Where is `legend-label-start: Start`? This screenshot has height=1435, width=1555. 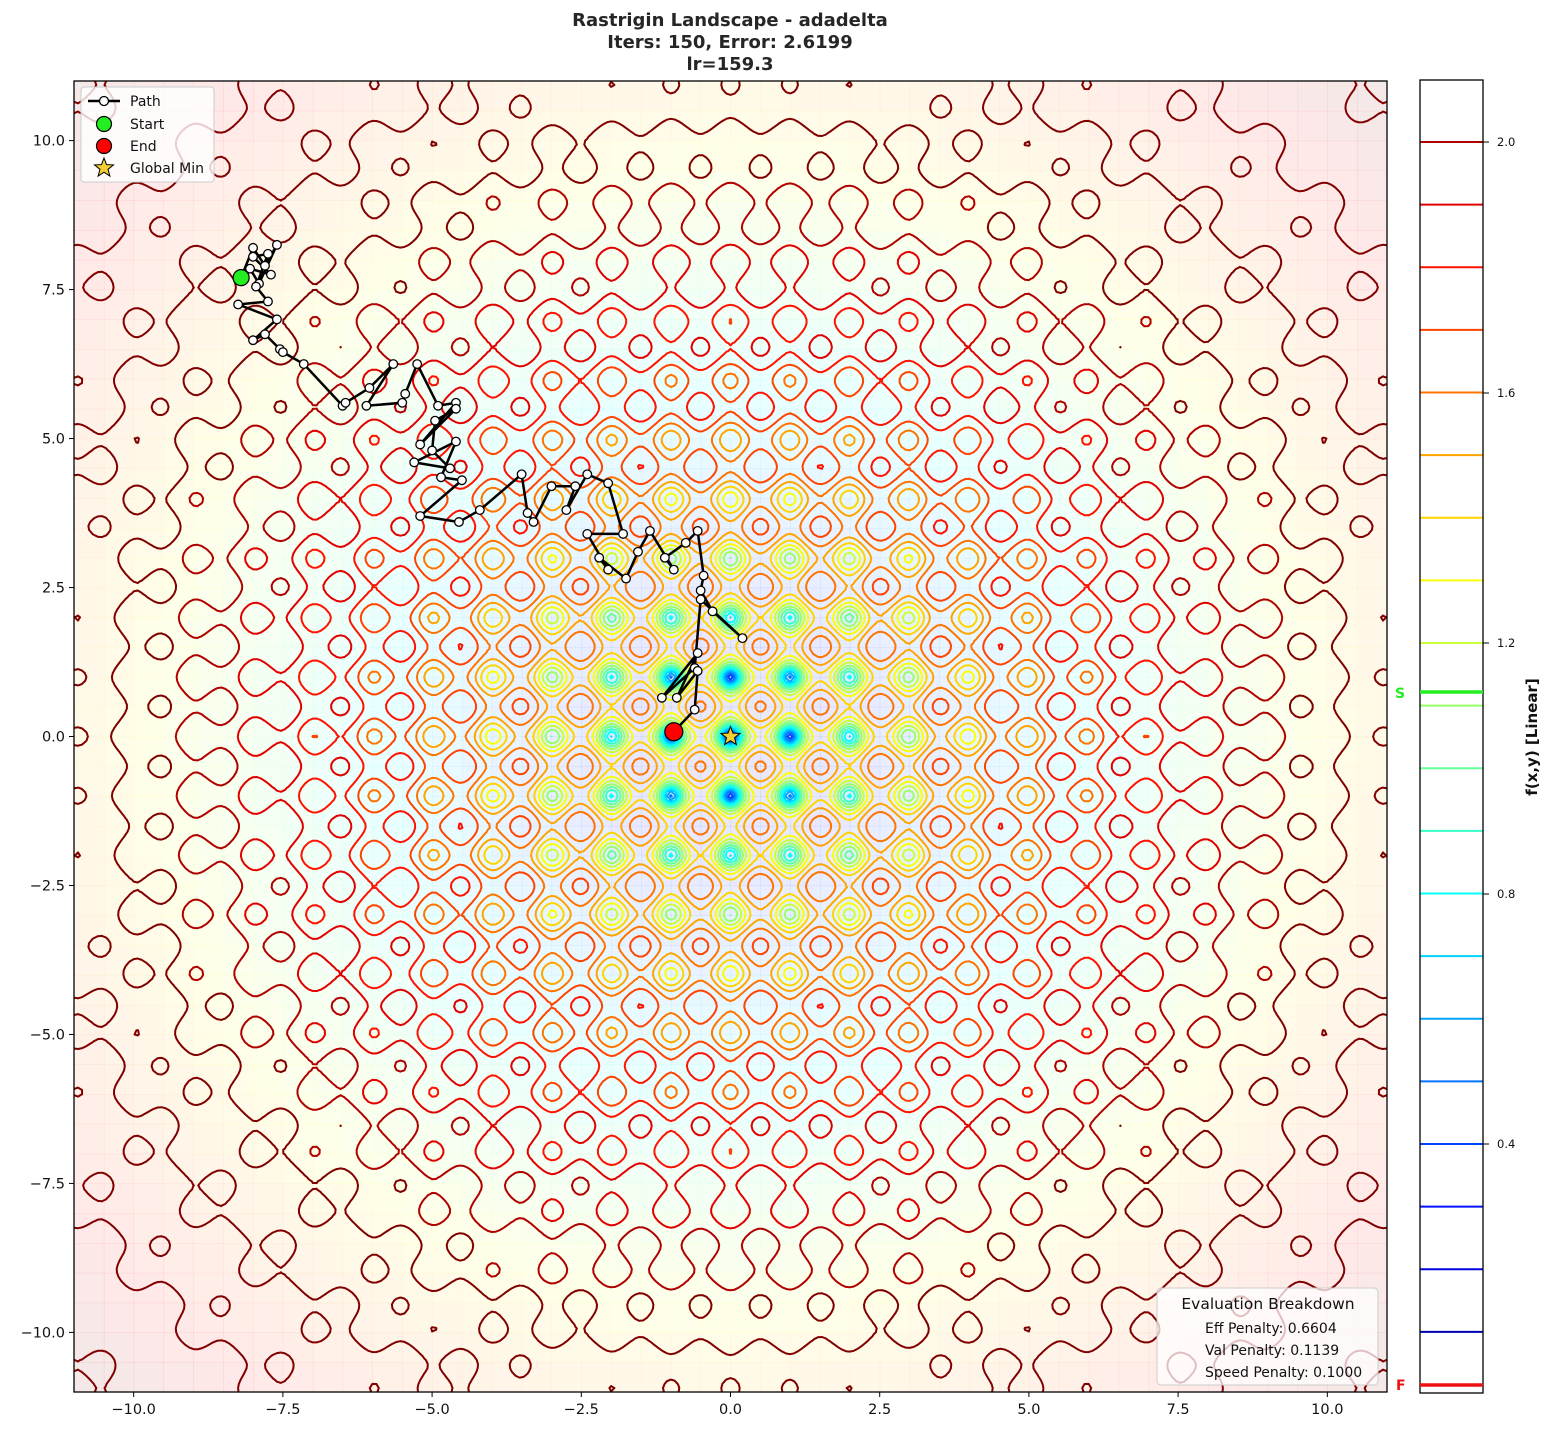 legend-label-start: Start is located at coordinates (147, 125).